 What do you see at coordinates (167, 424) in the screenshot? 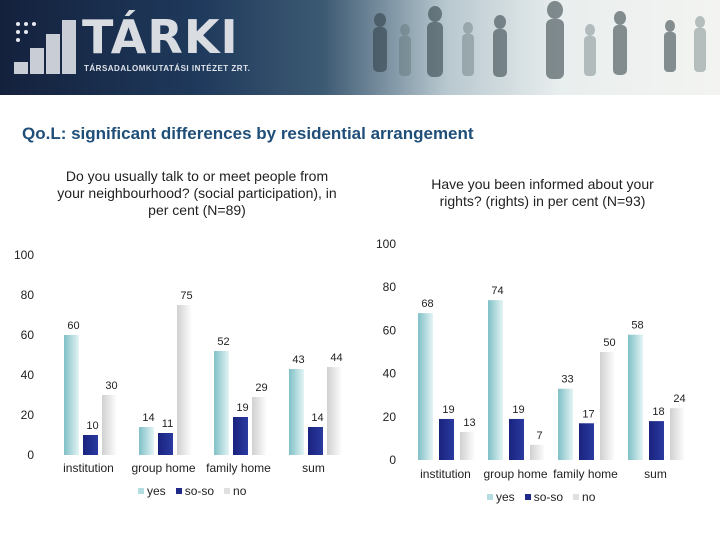
I see `data-label: 11` at bounding box center [167, 424].